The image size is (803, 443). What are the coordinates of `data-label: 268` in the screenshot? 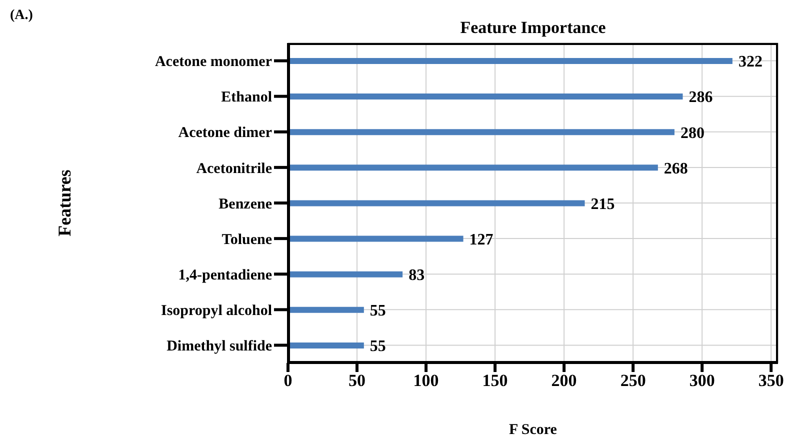 It's located at (676, 169).